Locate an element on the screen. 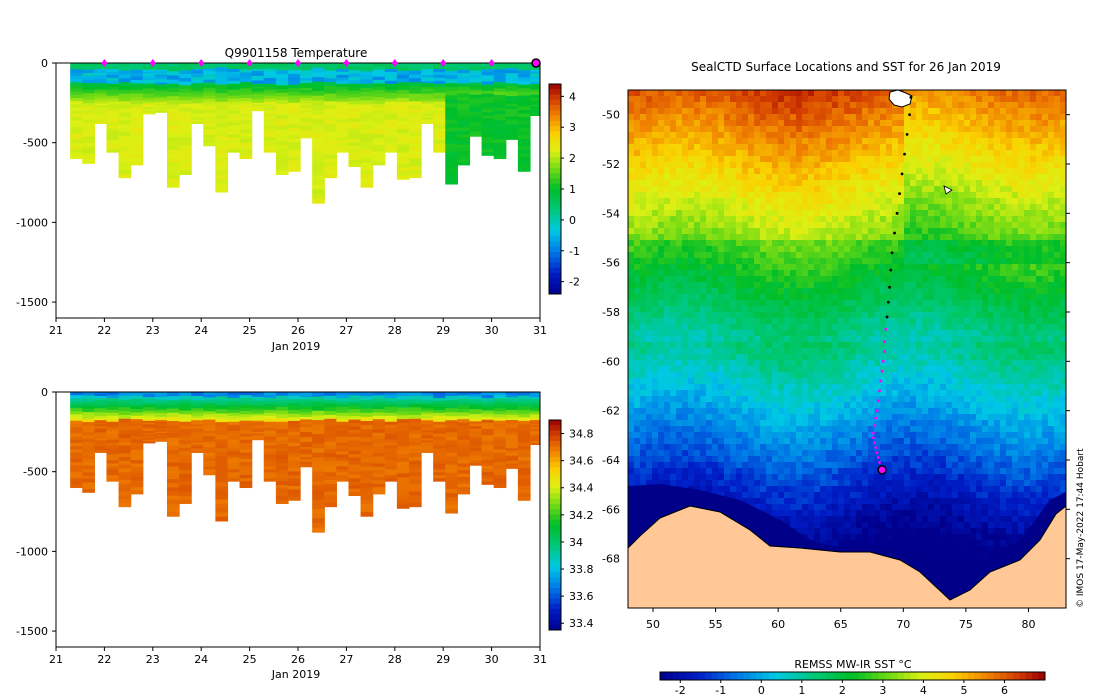 The height and width of the screenshot is (700, 1100). x-tick-label: 26 is located at coordinates (298, 330).